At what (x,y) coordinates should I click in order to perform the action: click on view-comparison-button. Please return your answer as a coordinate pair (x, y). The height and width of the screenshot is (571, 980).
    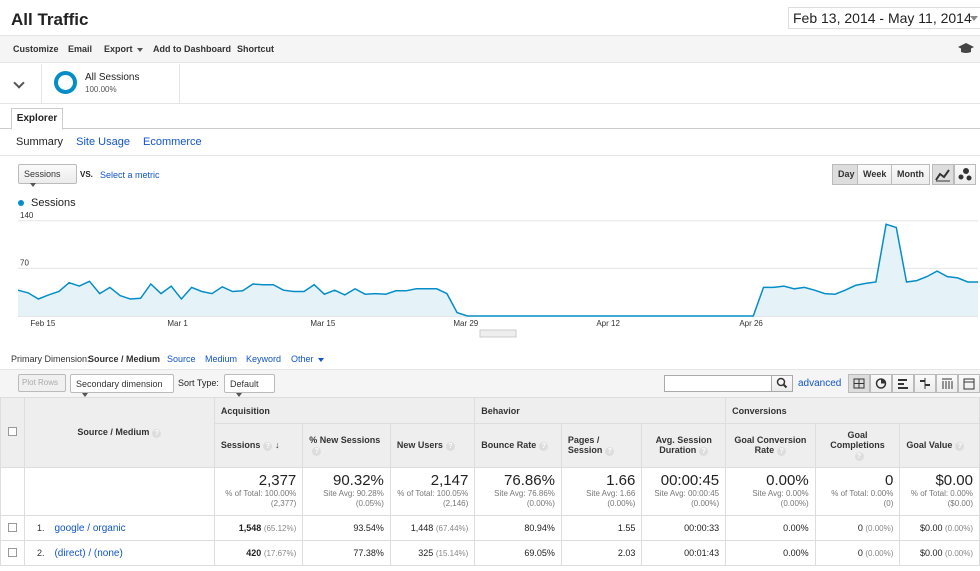
    Looking at the image, I should click on (925, 383).